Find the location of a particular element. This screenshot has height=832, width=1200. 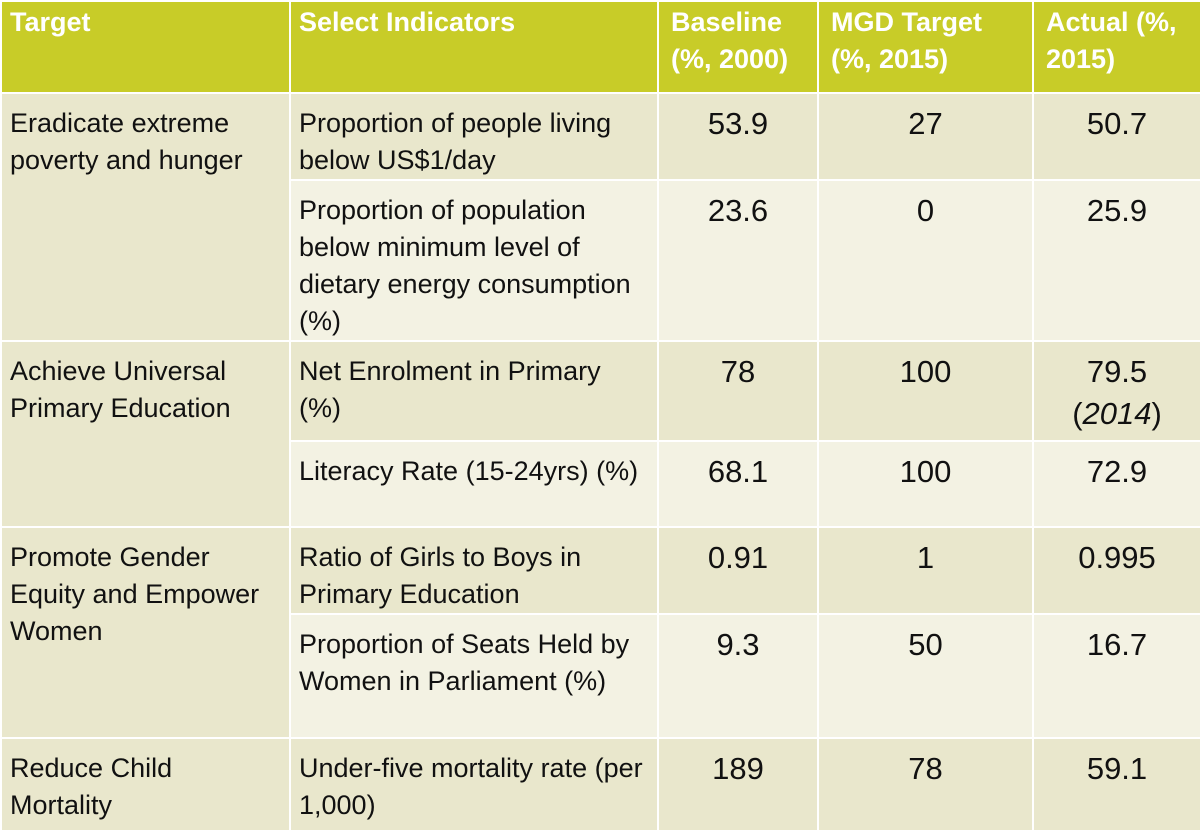

target-cell: Promote Gender Equity and Empower Women is located at coordinates (145, 632).